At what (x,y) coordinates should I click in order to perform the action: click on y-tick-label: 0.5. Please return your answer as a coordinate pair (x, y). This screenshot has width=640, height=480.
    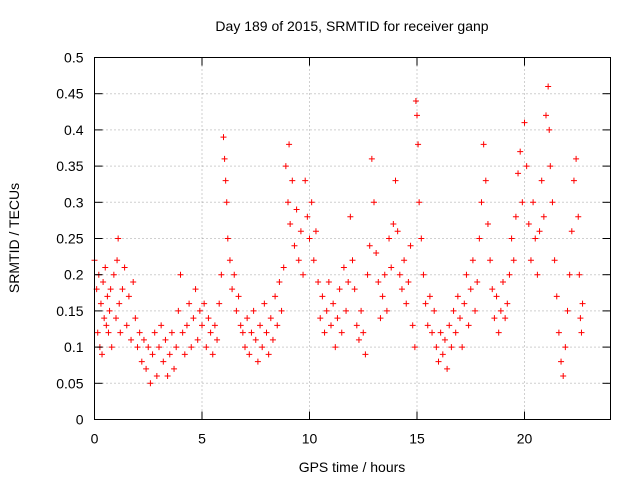
    Looking at the image, I should click on (74, 58).